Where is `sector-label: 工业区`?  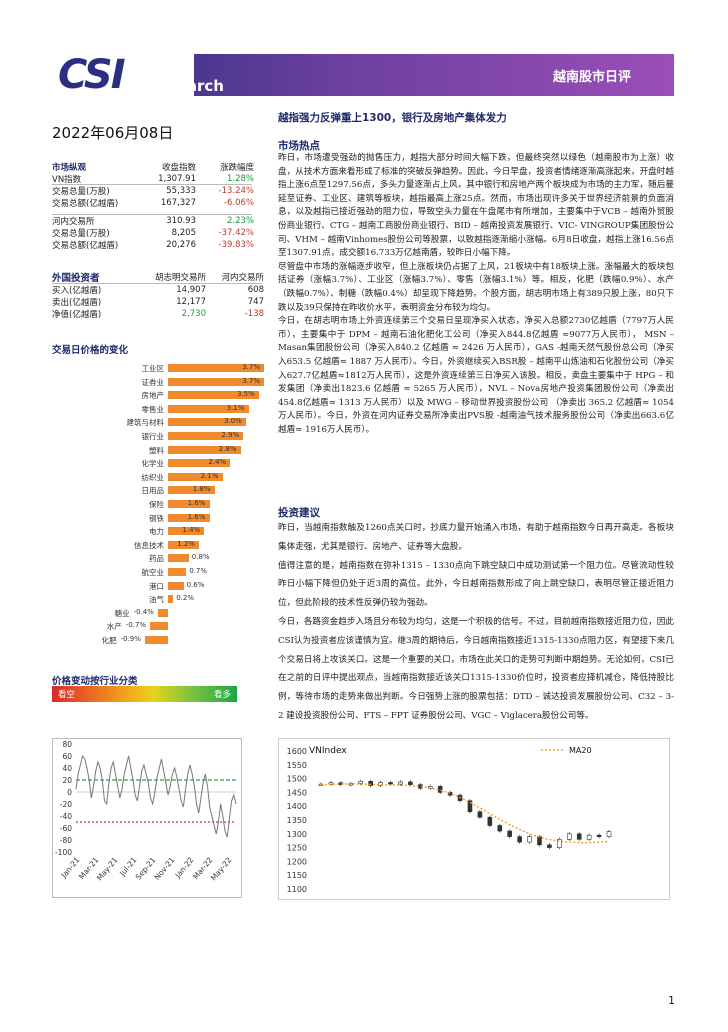
sector-label: 工业区 is located at coordinates (153, 368).